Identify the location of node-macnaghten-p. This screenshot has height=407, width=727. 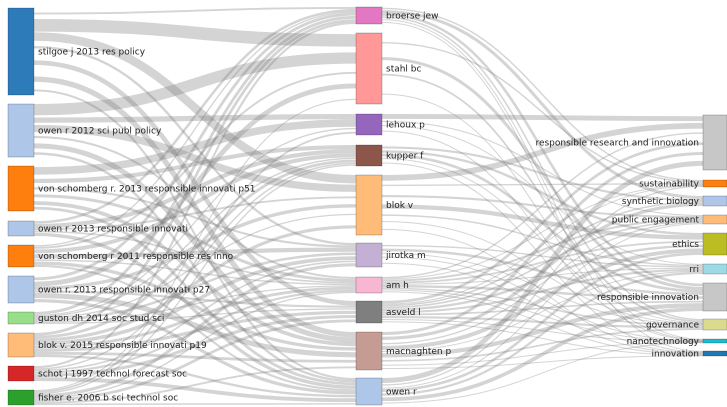
(369, 351).